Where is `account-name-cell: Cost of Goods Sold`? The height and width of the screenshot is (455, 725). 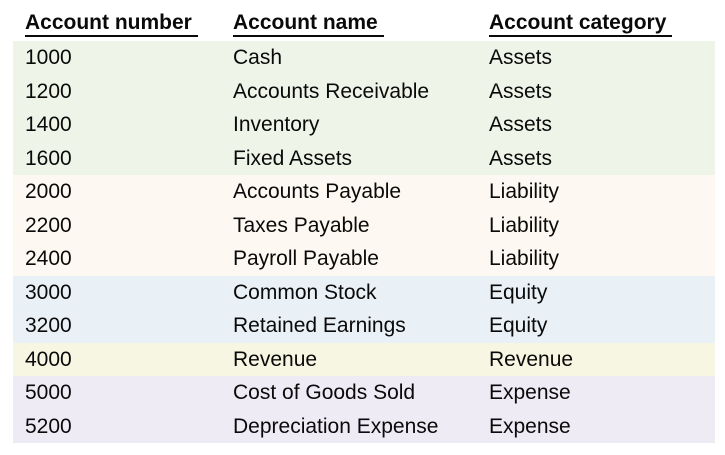
account-name-cell: Cost of Goods Sold is located at coordinates (324, 393).